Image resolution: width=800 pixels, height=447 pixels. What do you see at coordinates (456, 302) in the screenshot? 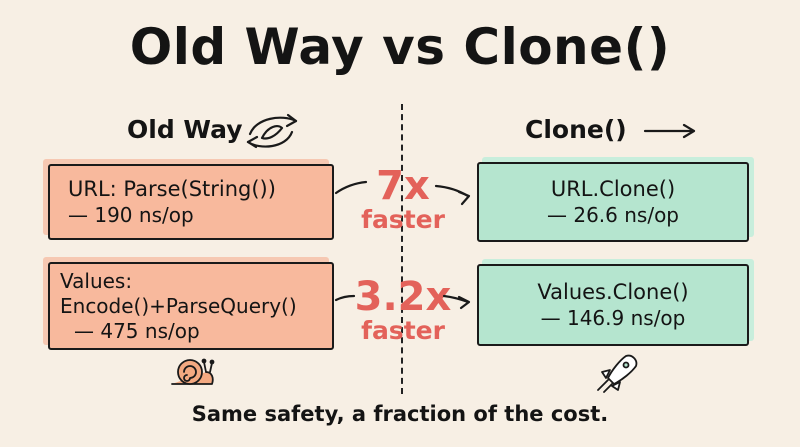
I see `flow-arrow-values-out` at bounding box center [456, 302].